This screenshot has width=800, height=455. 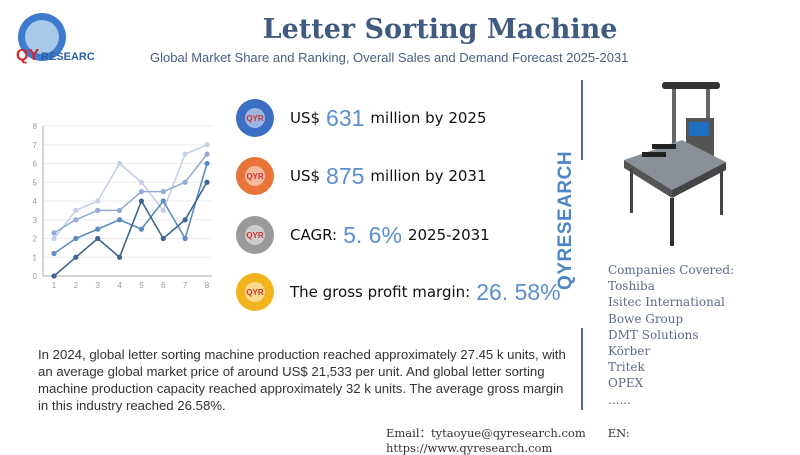 I want to click on line-chart: 0 1 2 3 4 5 6 7 8 1 2 3 4 5 6 7 8, so click(x=122, y=206).